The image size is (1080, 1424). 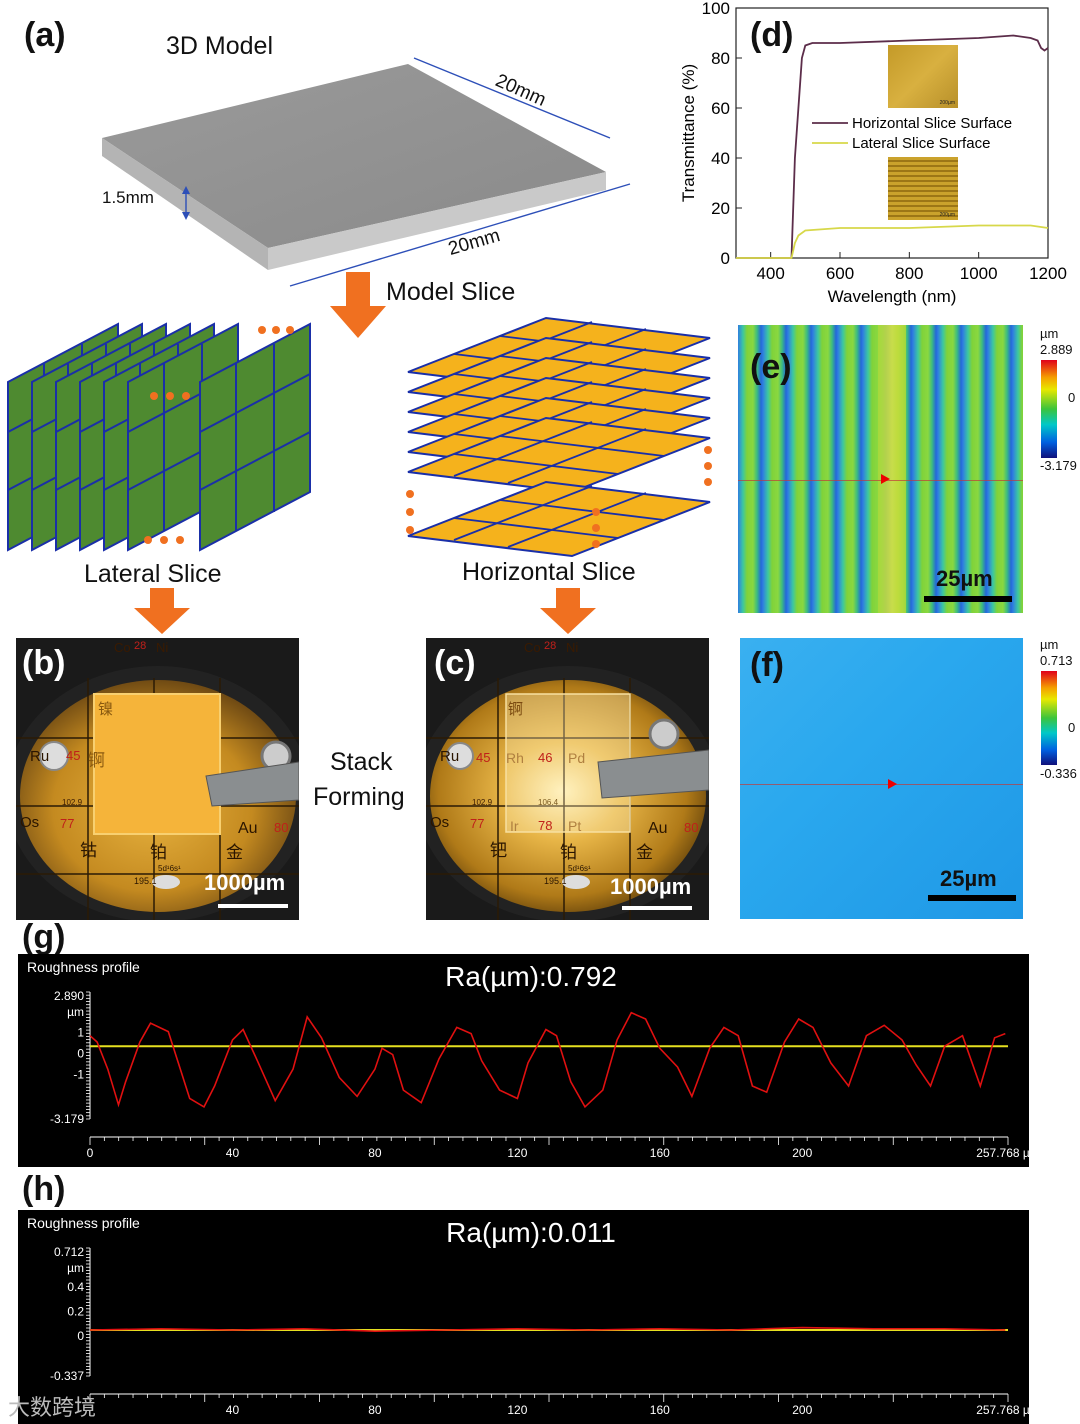 What do you see at coordinates (517, 1410) in the screenshot?
I see `x-tick-label: 120` at bounding box center [517, 1410].